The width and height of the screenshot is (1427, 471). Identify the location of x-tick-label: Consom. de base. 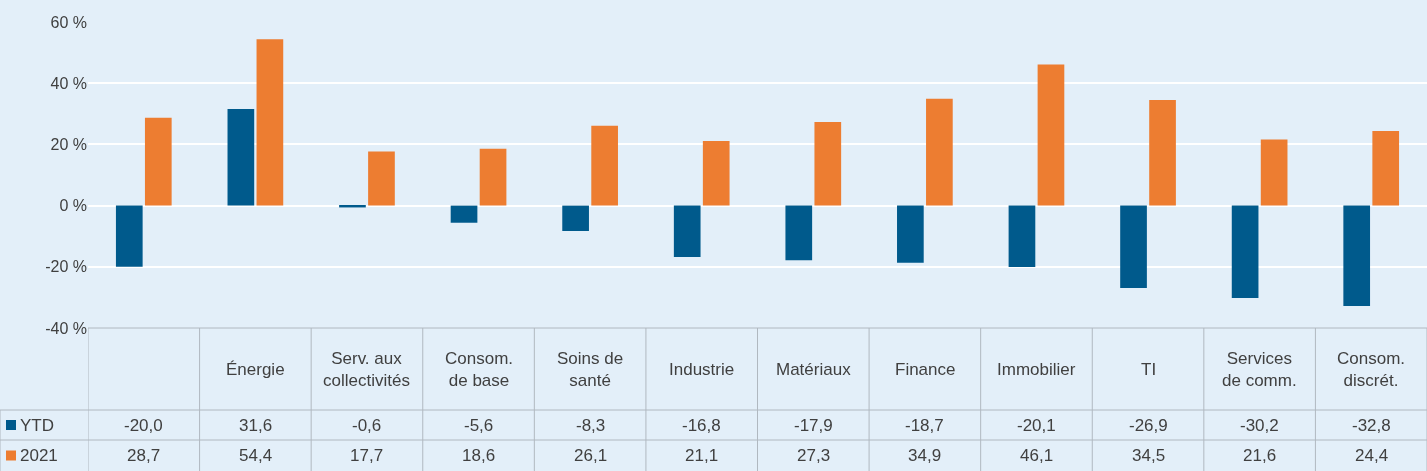
(479, 370).